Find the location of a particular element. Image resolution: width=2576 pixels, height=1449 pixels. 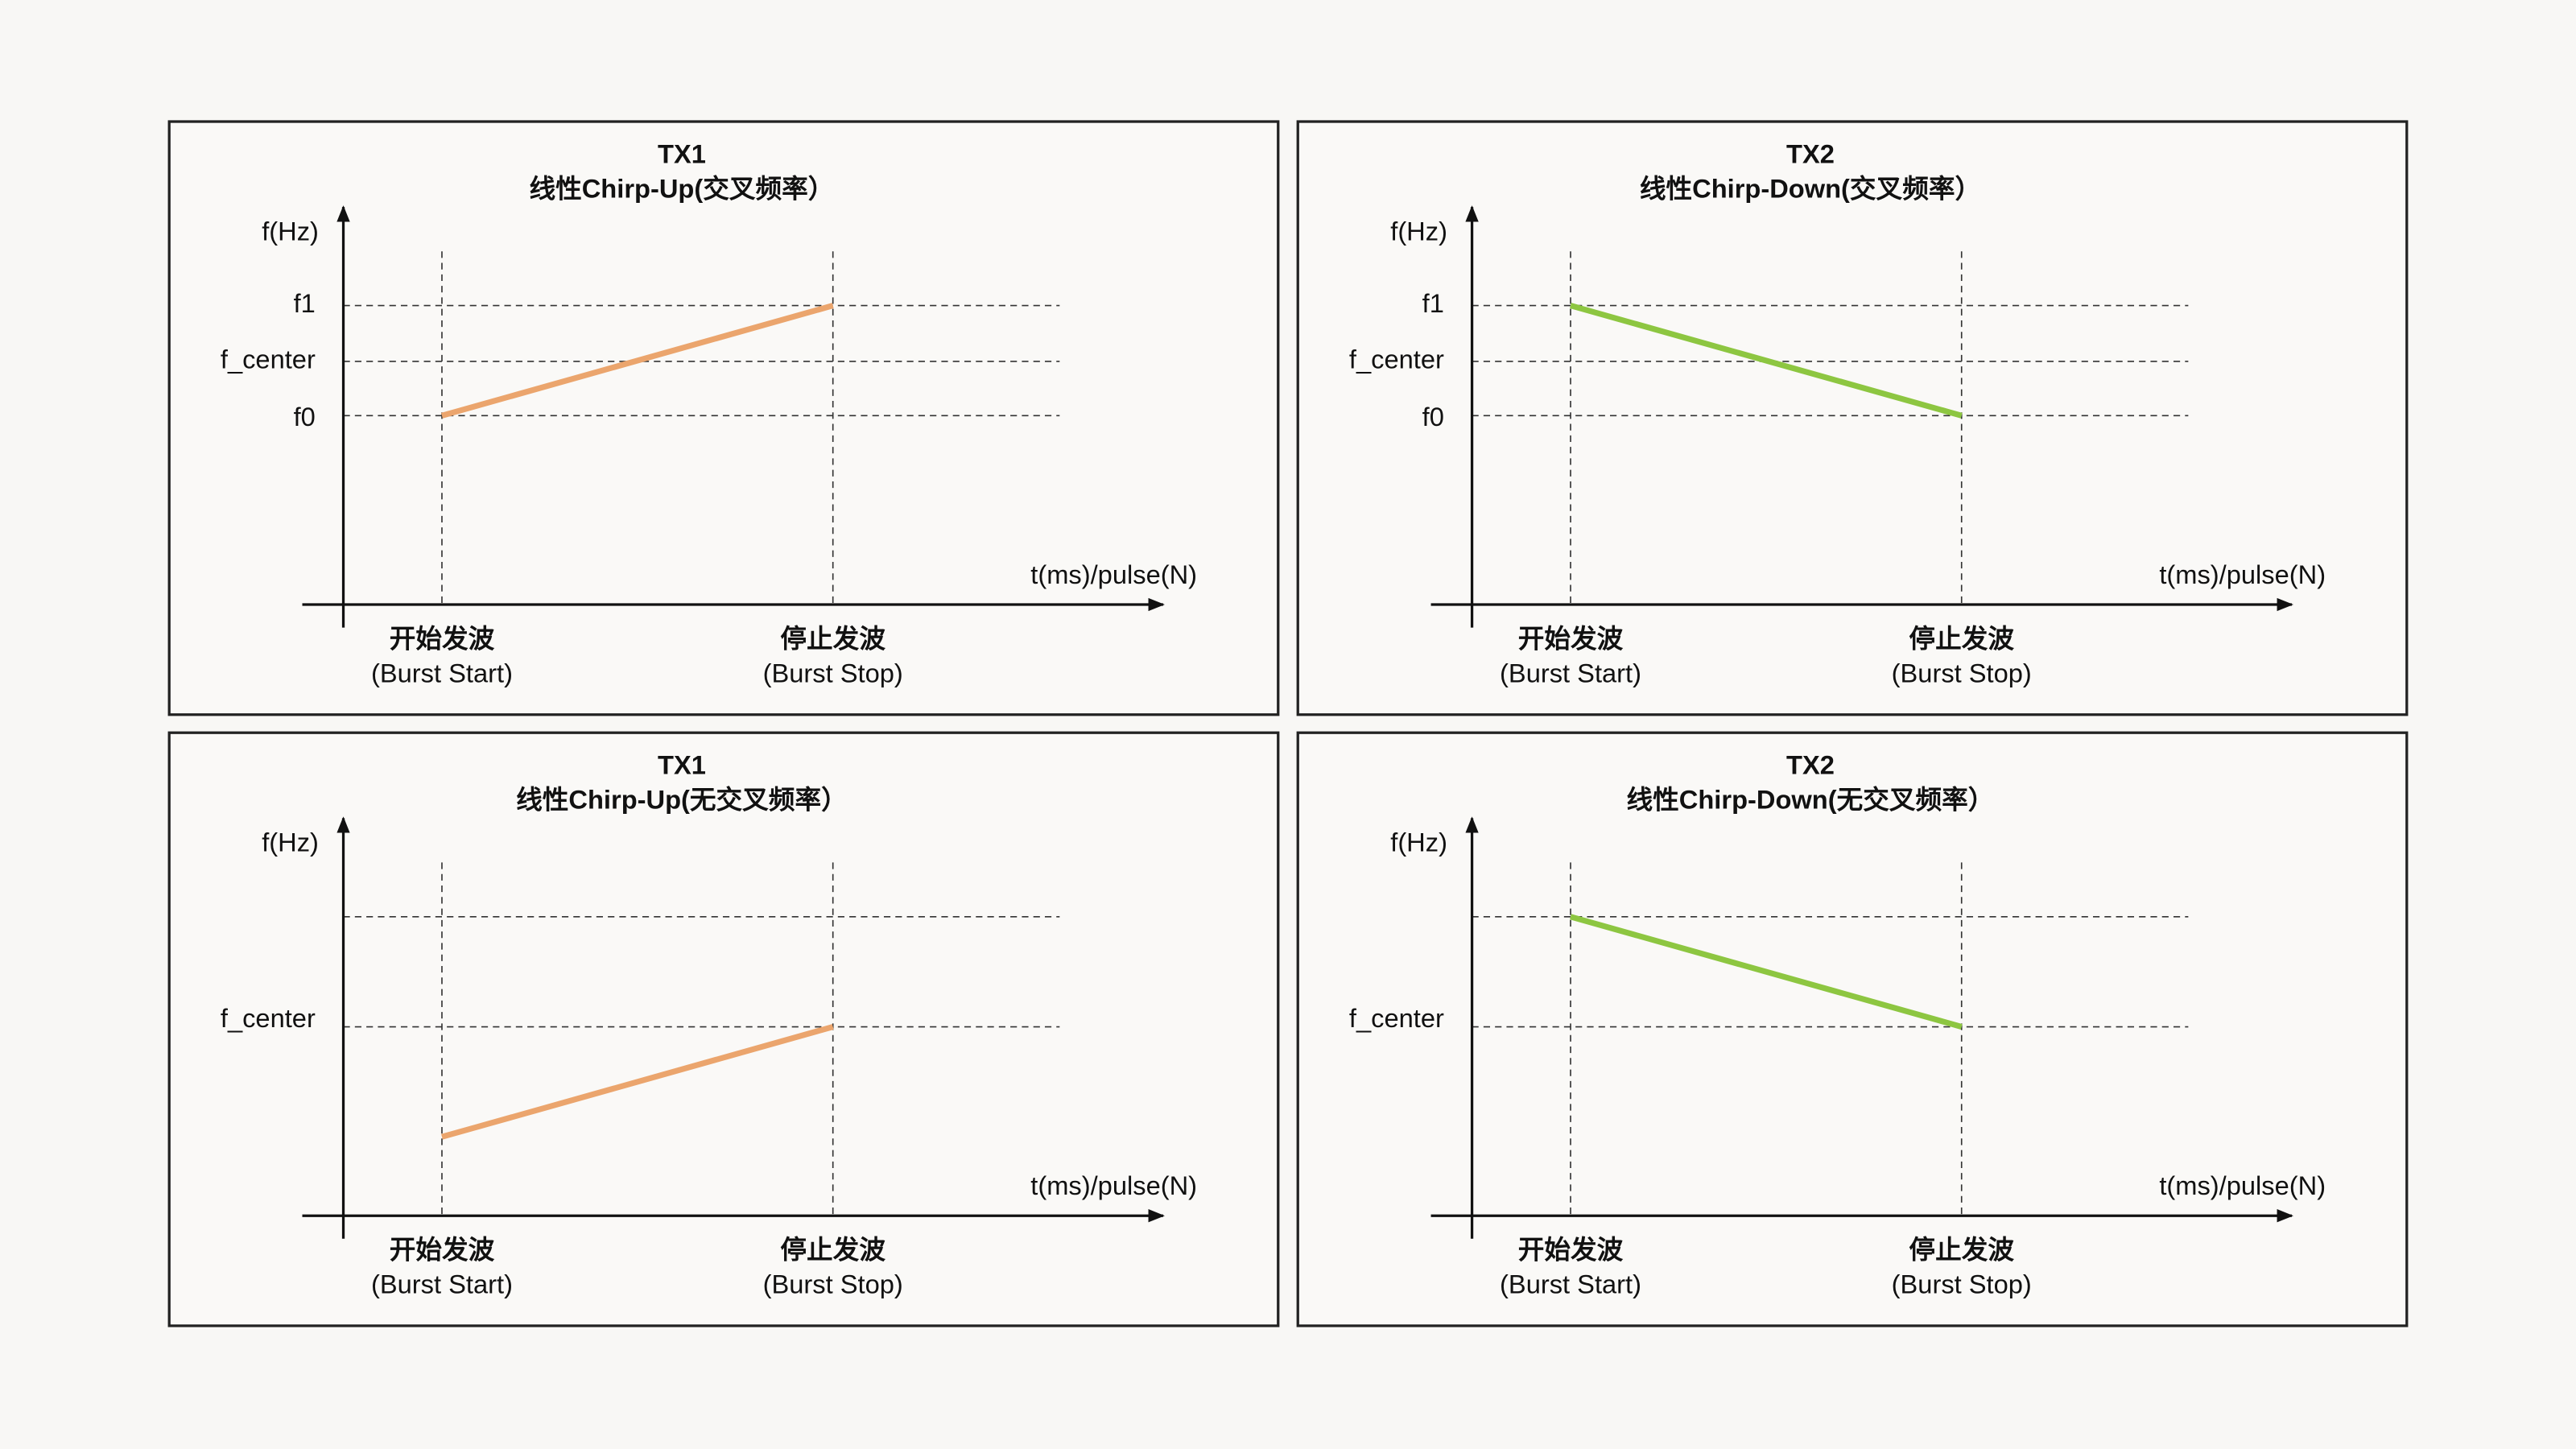

panel-subtitle: 线性Chirp-Down(交叉频率） is located at coordinates (1810, 188).